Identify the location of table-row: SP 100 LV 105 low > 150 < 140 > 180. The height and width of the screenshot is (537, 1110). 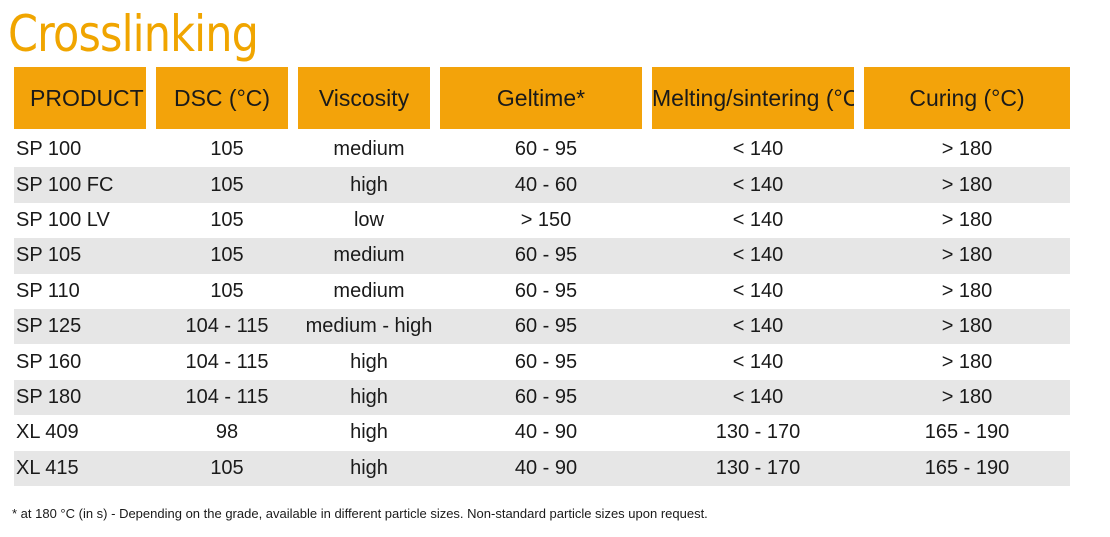
(542, 220).